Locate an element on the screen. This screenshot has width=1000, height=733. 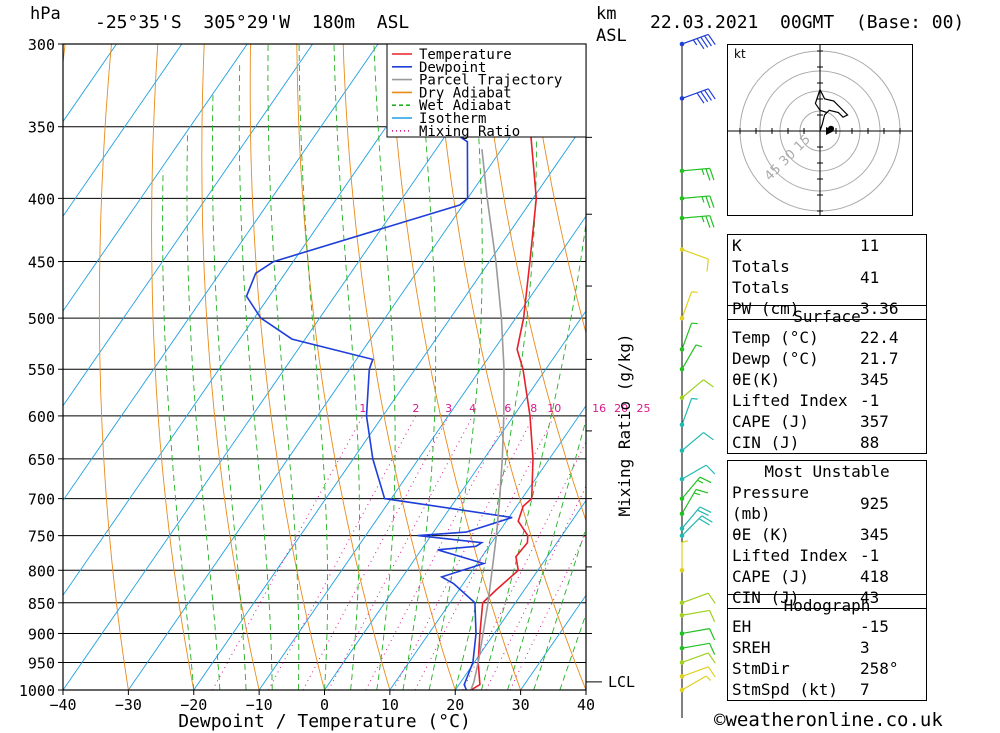
mu-row: θE (K) 345 is located at coordinates (810, 534).